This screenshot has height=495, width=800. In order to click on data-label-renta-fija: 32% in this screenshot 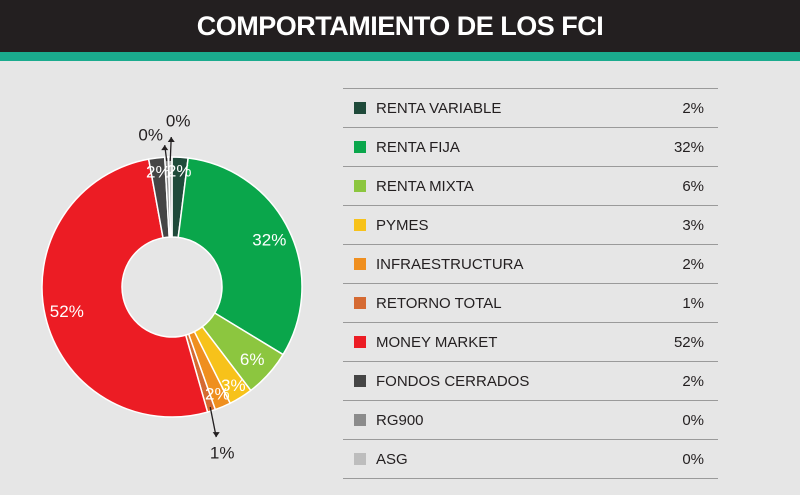, I will do `click(269, 240)`.